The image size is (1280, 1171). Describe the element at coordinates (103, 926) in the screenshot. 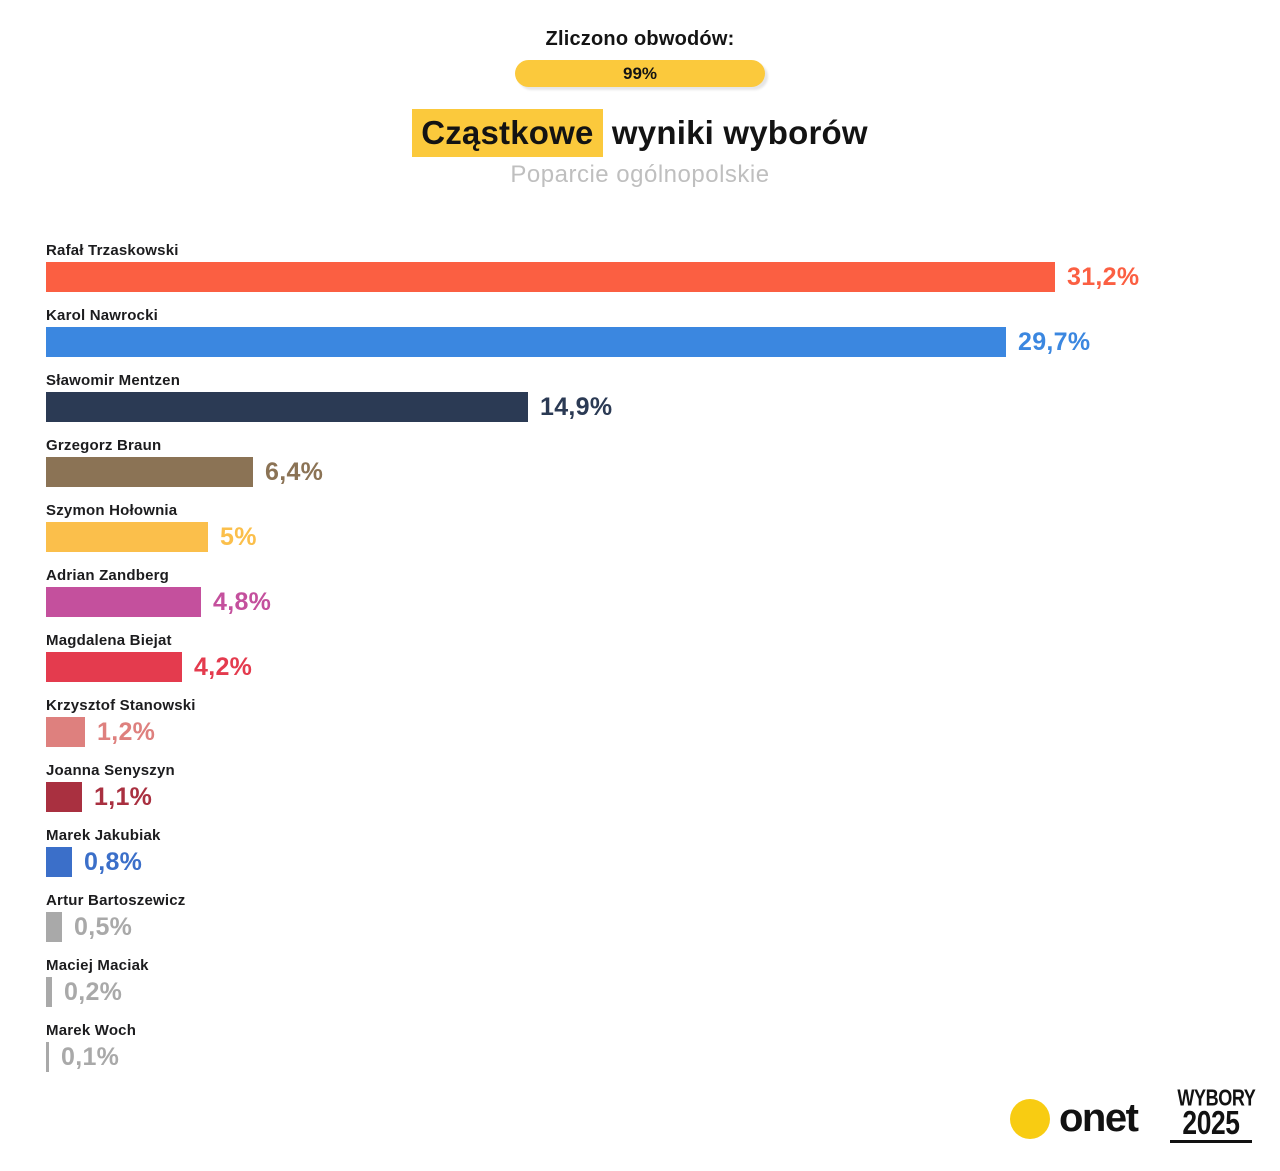

I see `bar-value-label: 0,5%` at that location.